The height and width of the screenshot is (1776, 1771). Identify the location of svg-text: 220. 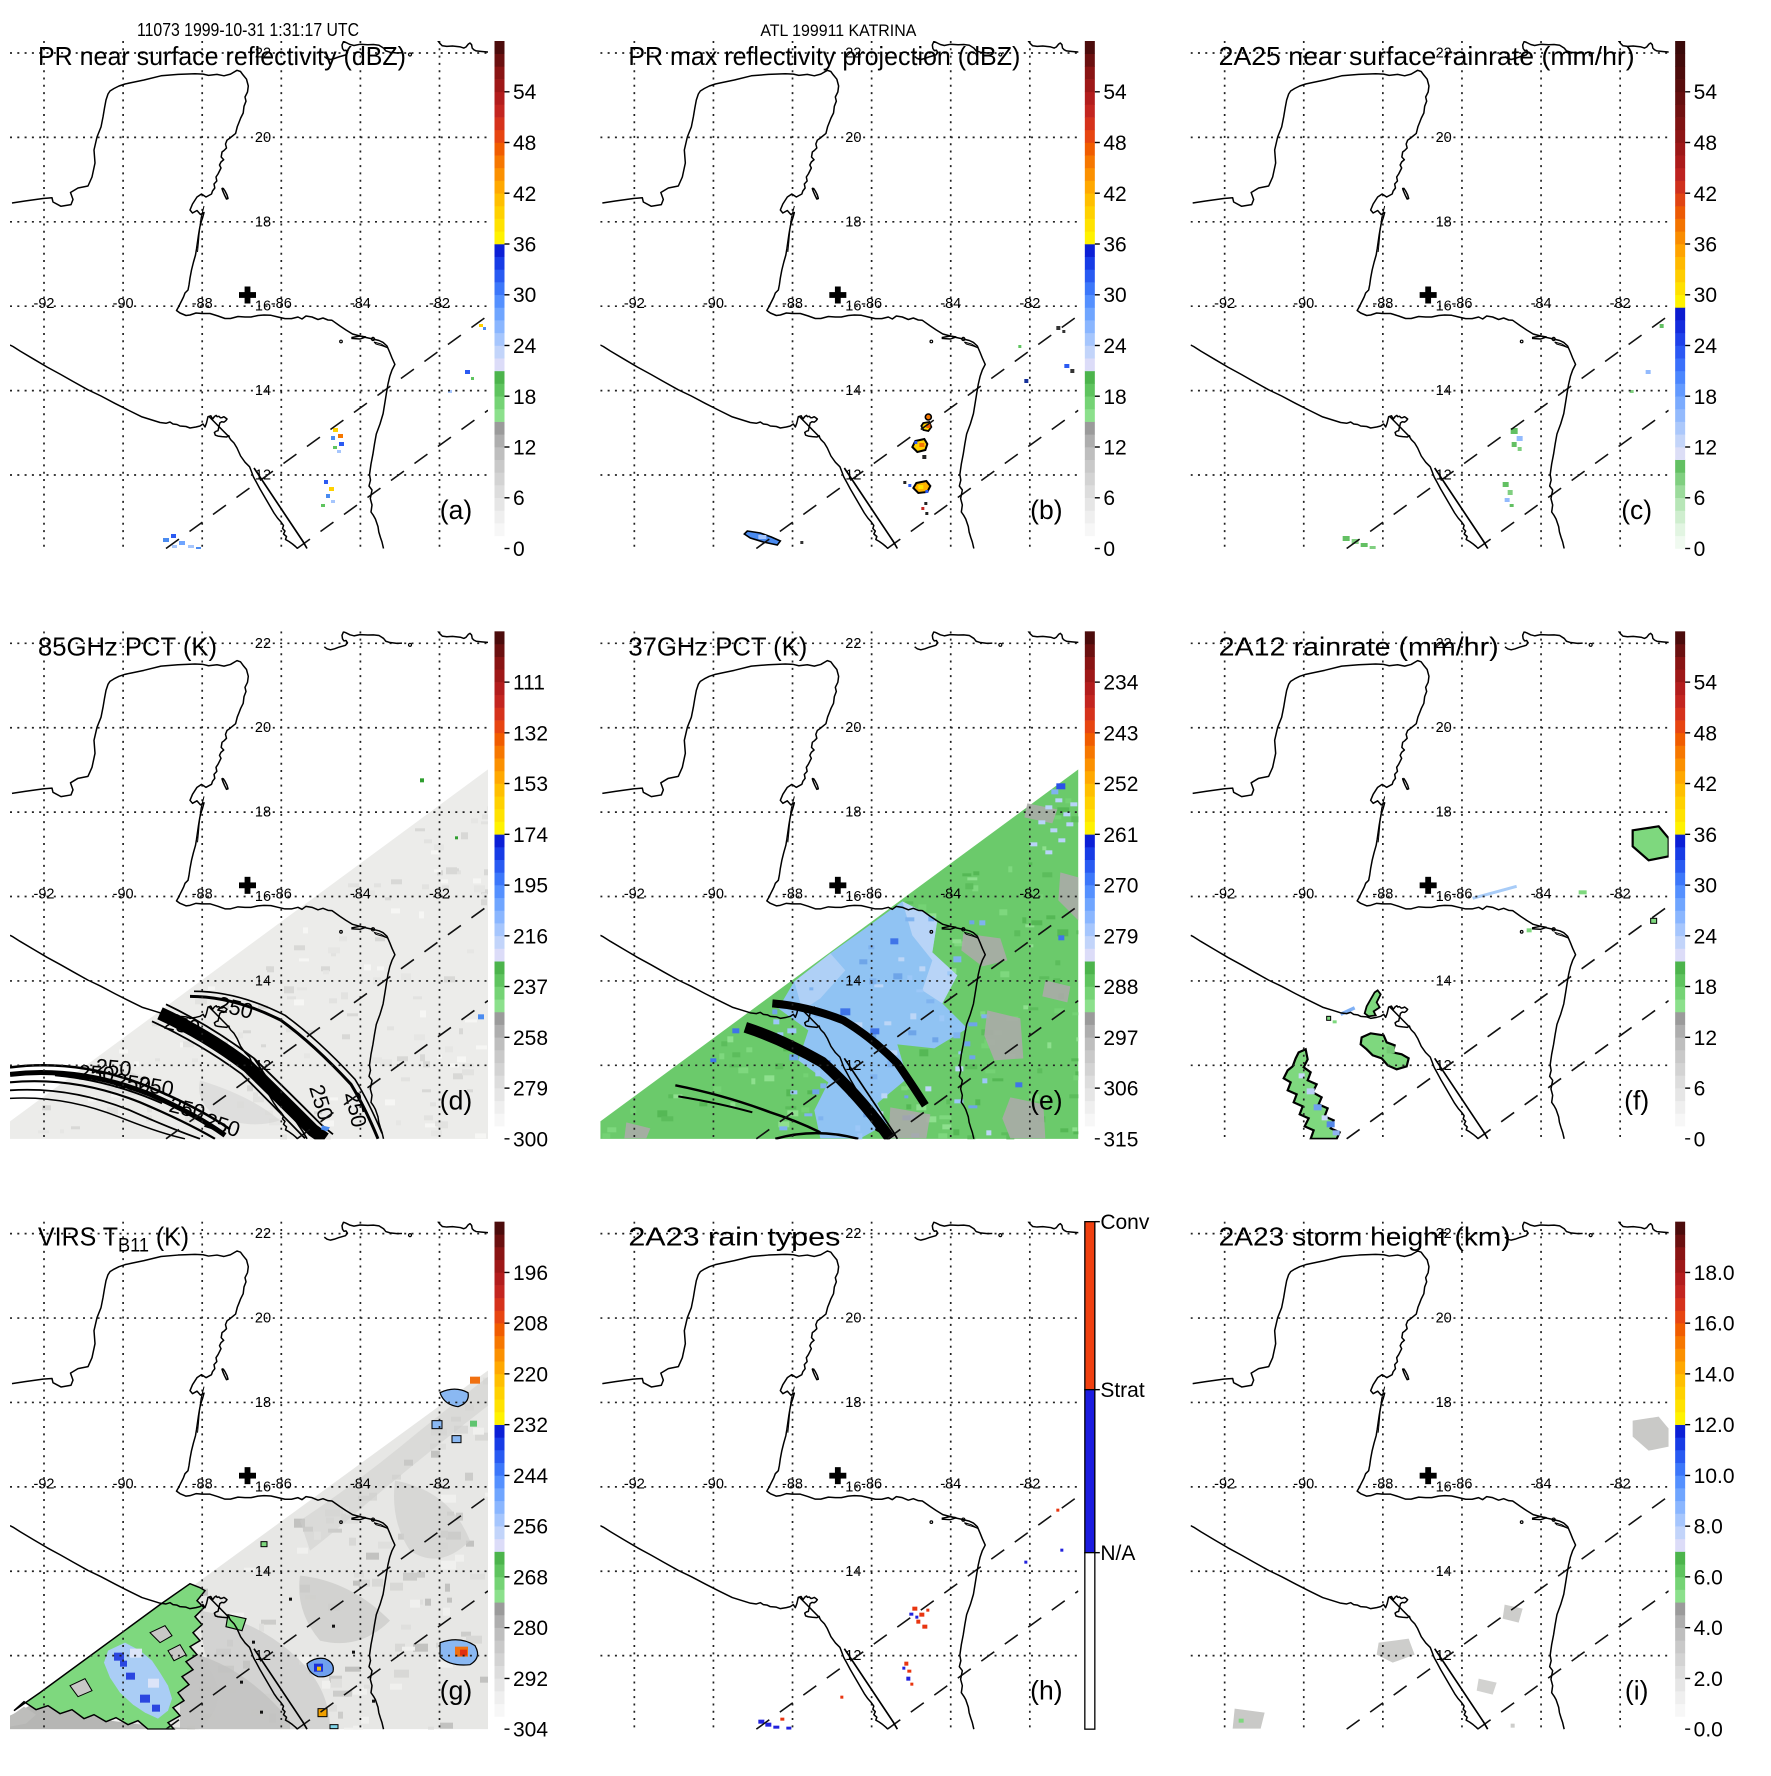
(530, 1374).